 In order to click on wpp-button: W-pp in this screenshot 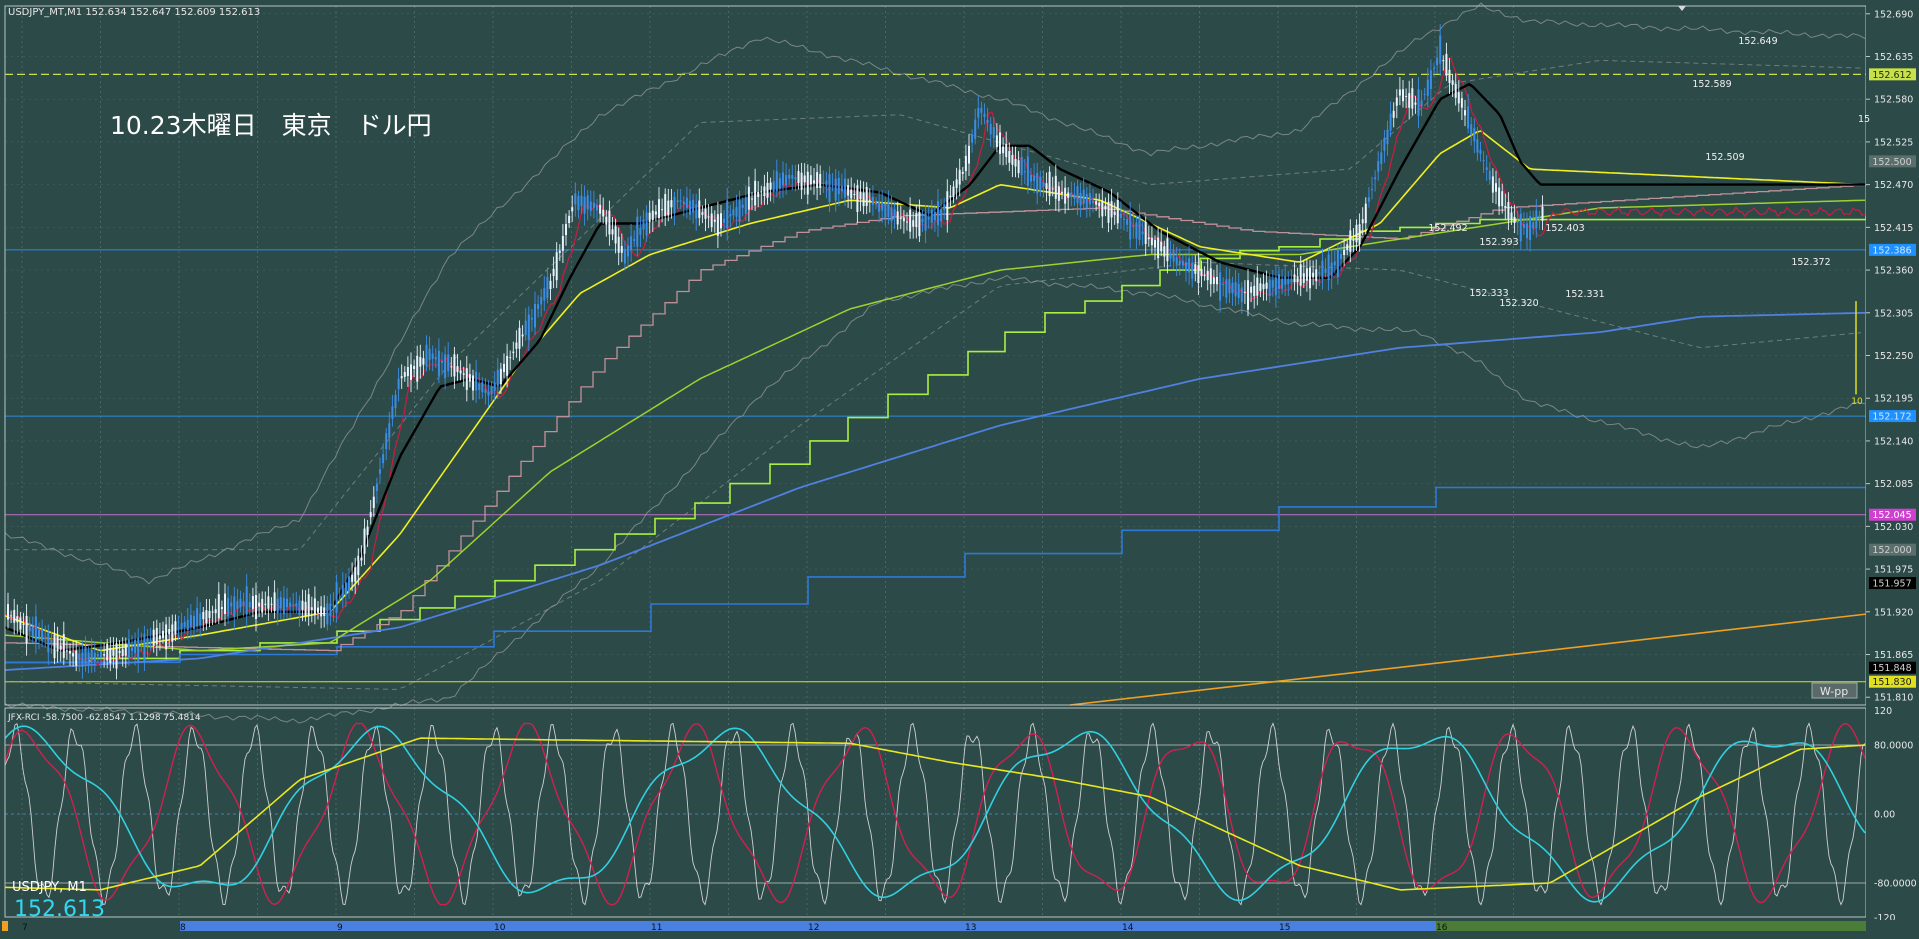, I will do `click(1834, 690)`.